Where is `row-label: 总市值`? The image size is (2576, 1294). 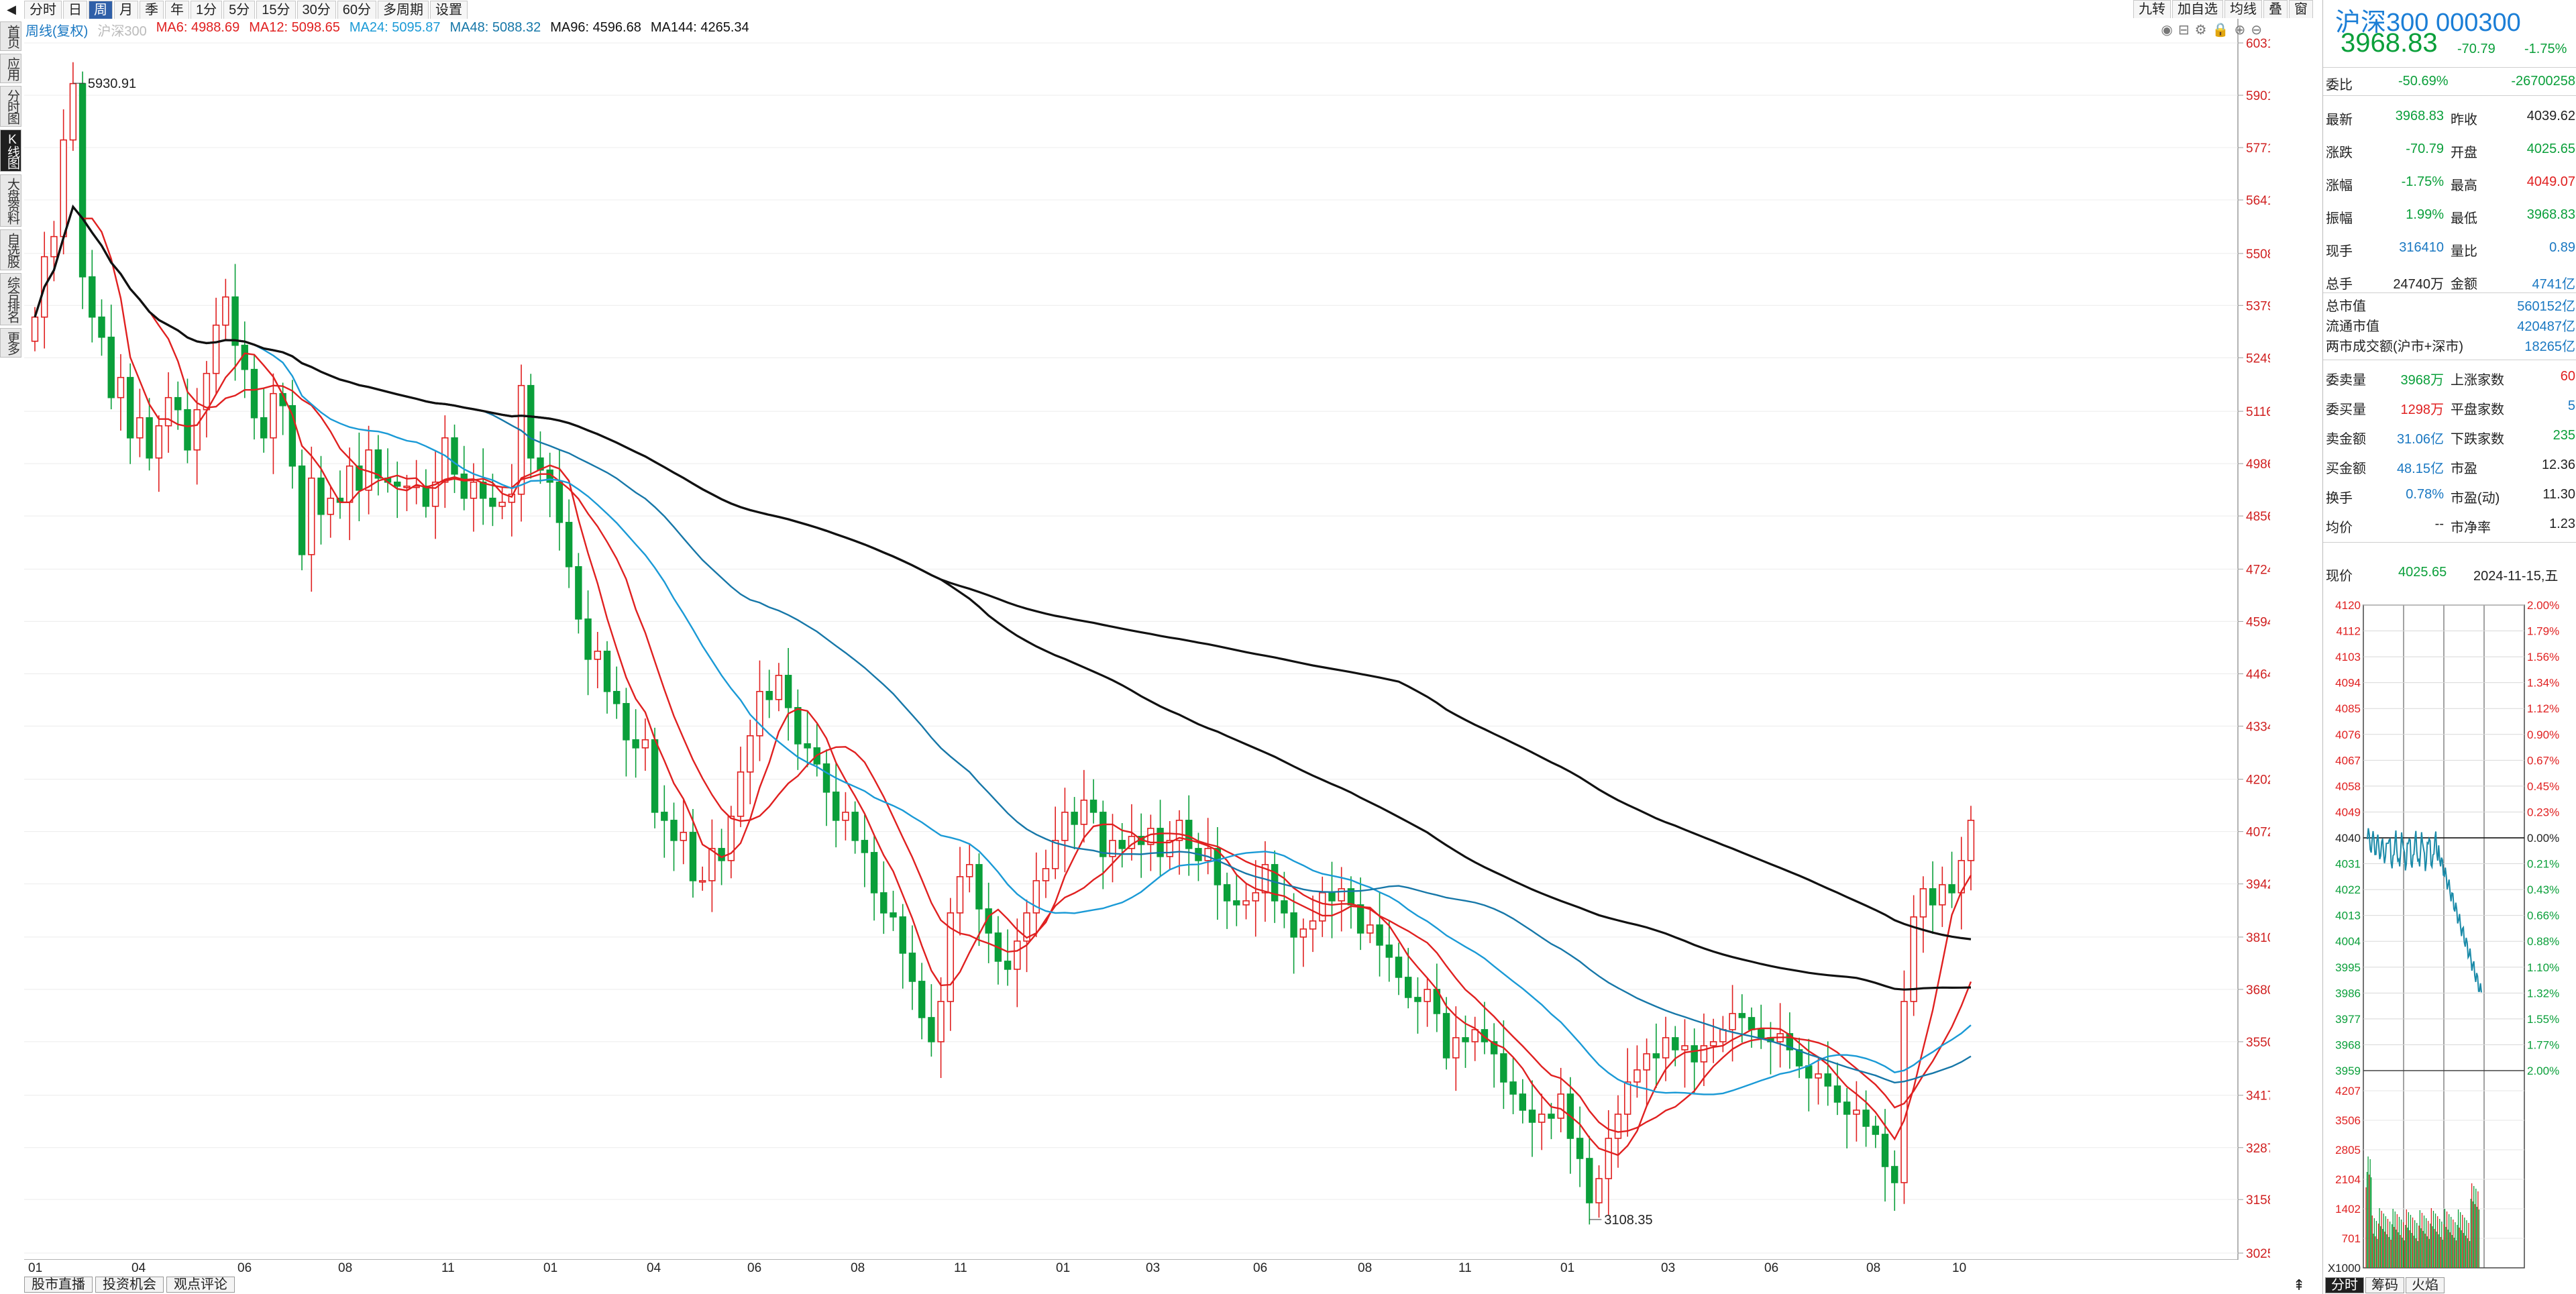 row-label: 总市值 is located at coordinates (2346, 306).